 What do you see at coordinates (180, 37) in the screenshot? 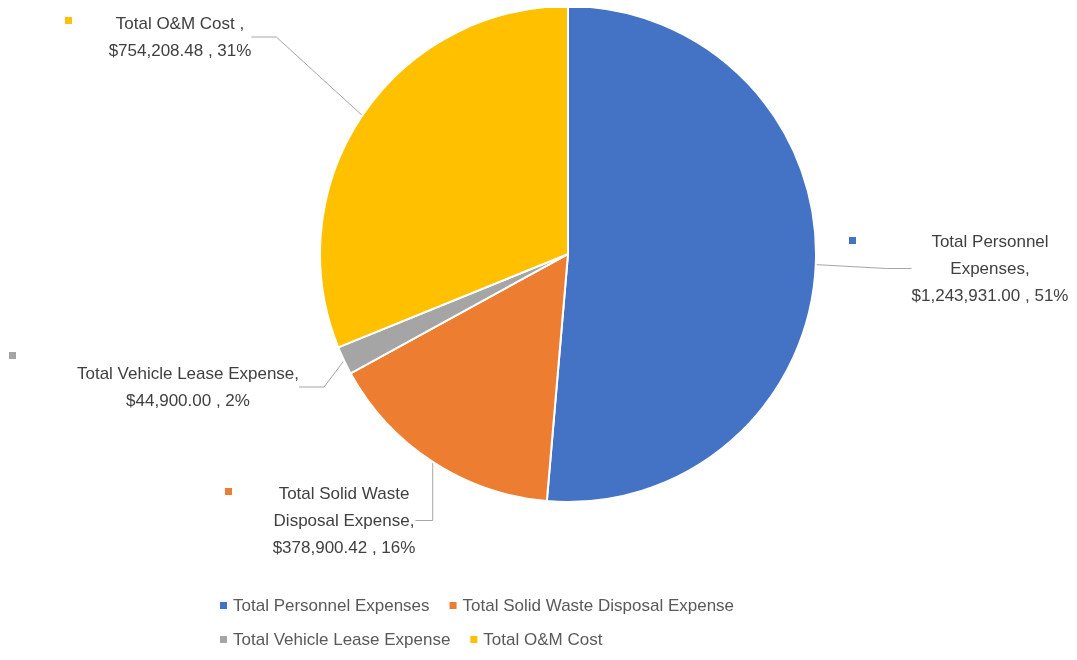
I see `data-label: Total O&M Cost , $754,208.48 , 31%` at bounding box center [180, 37].